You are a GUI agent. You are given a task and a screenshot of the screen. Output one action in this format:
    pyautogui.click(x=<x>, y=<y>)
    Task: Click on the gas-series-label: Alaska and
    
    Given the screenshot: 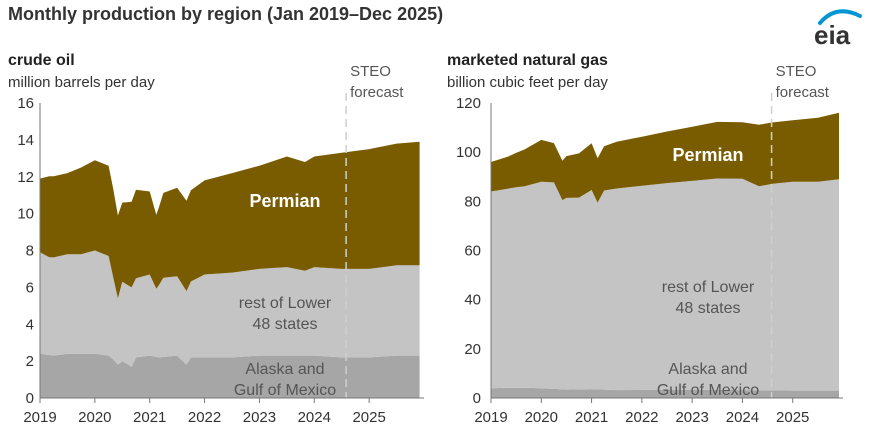 What is the action you would take?
    pyautogui.click(x=707, y=369)
    